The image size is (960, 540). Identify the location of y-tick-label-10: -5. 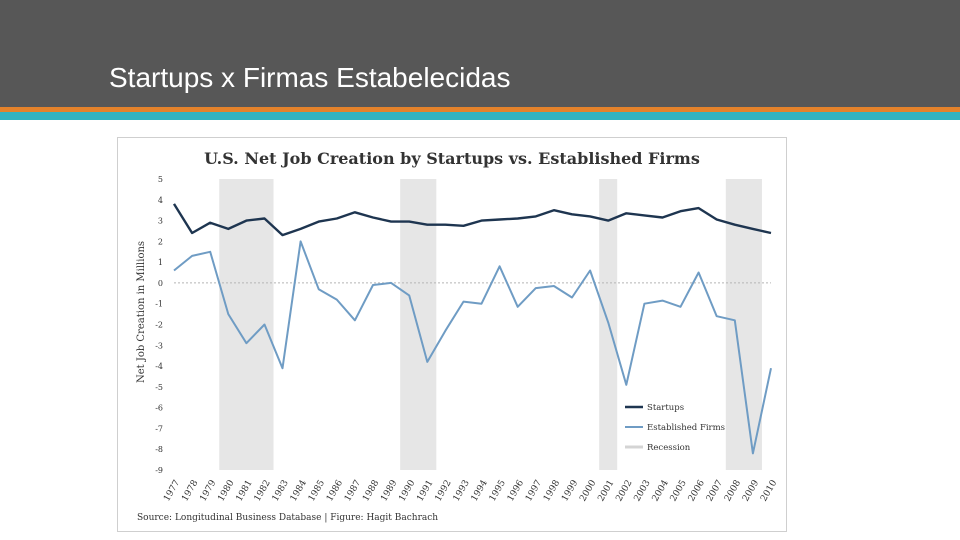
(159, 387).